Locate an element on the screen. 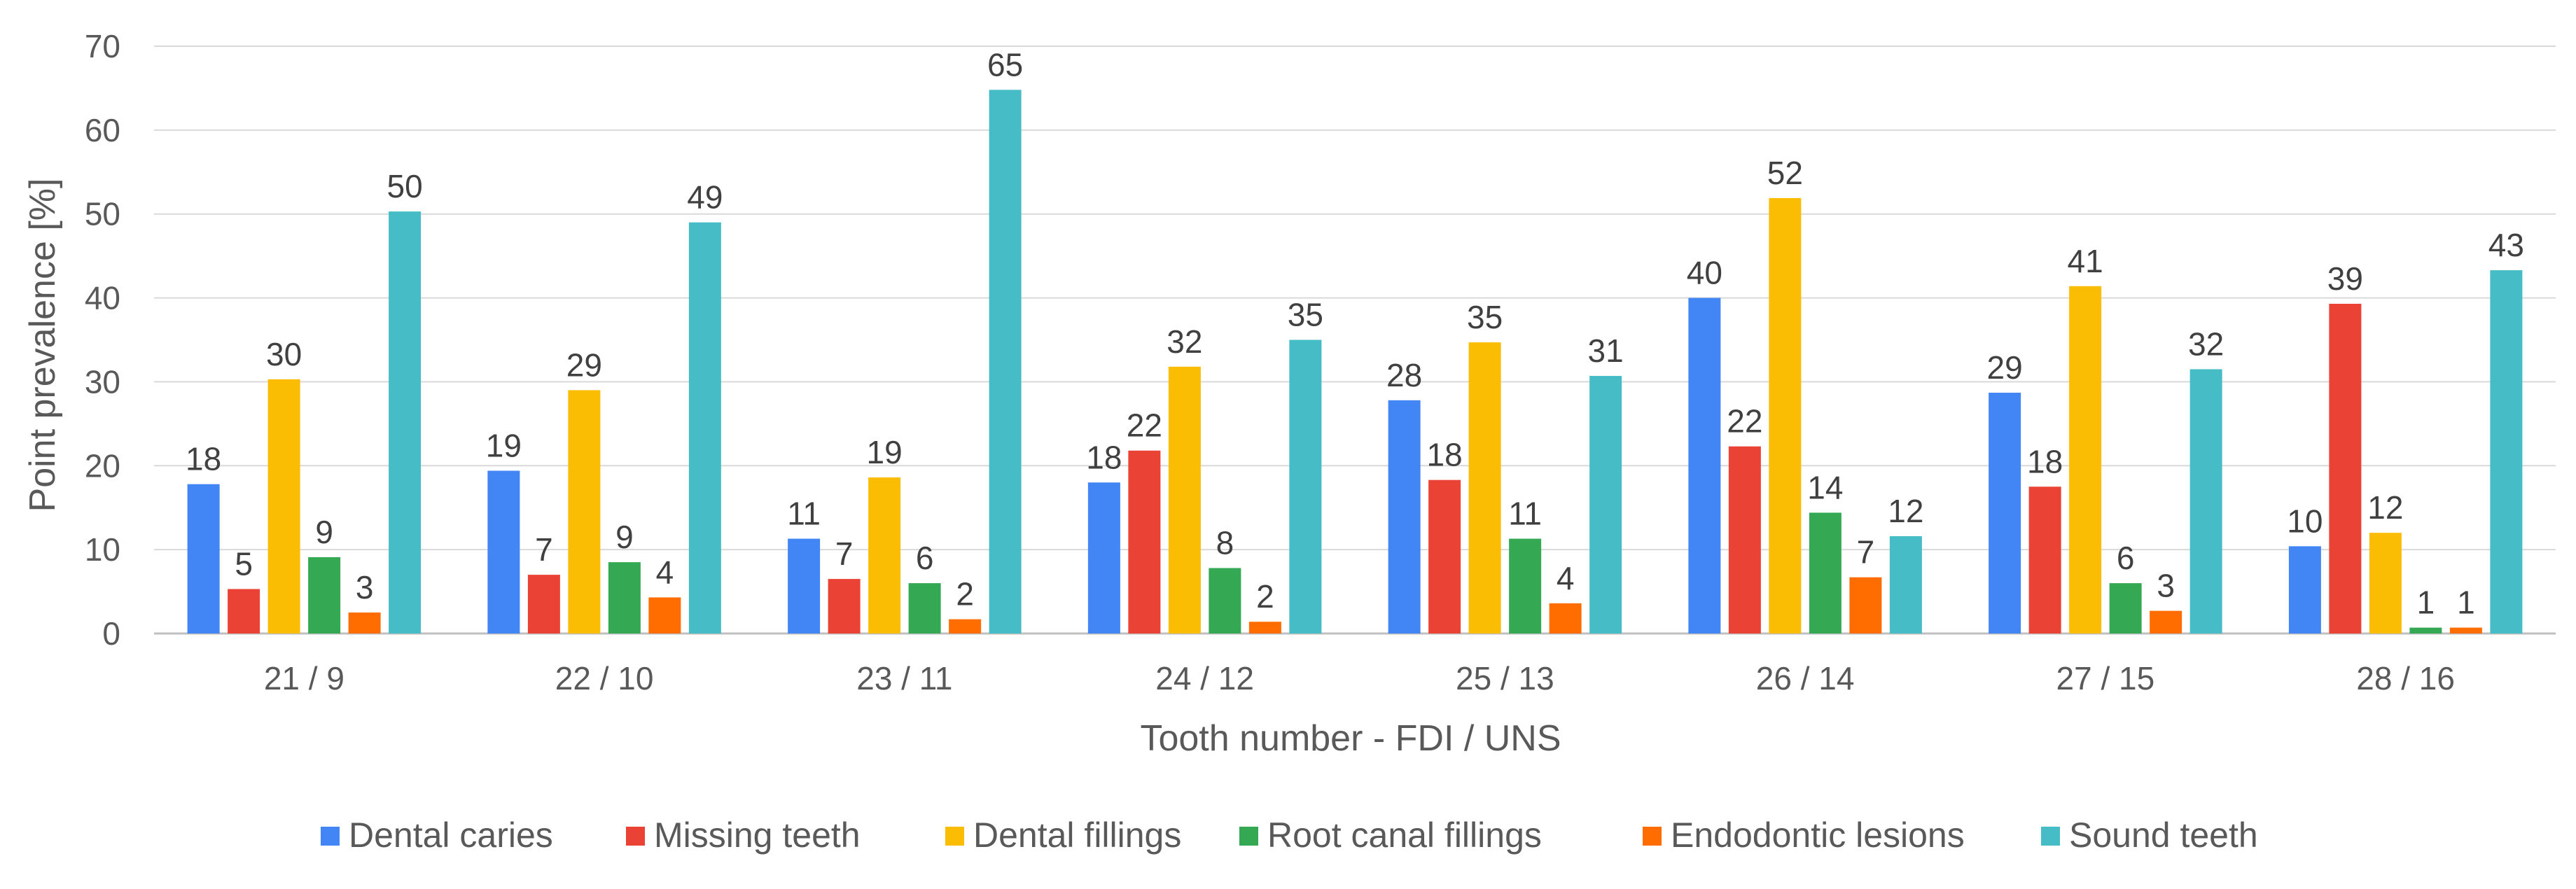  legend-item-endodontic-lesions: Endodontic lesions is located at coordinates (1804, 835).